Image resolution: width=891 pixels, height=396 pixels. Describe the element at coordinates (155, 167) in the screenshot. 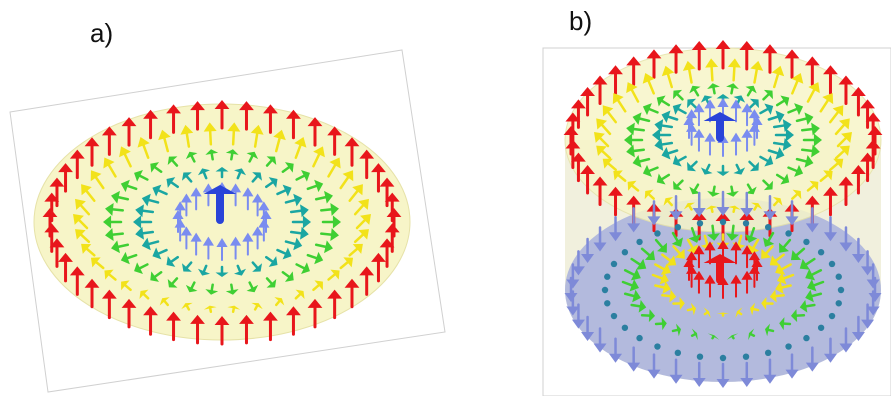

I see `green-arrow-head` at that location.